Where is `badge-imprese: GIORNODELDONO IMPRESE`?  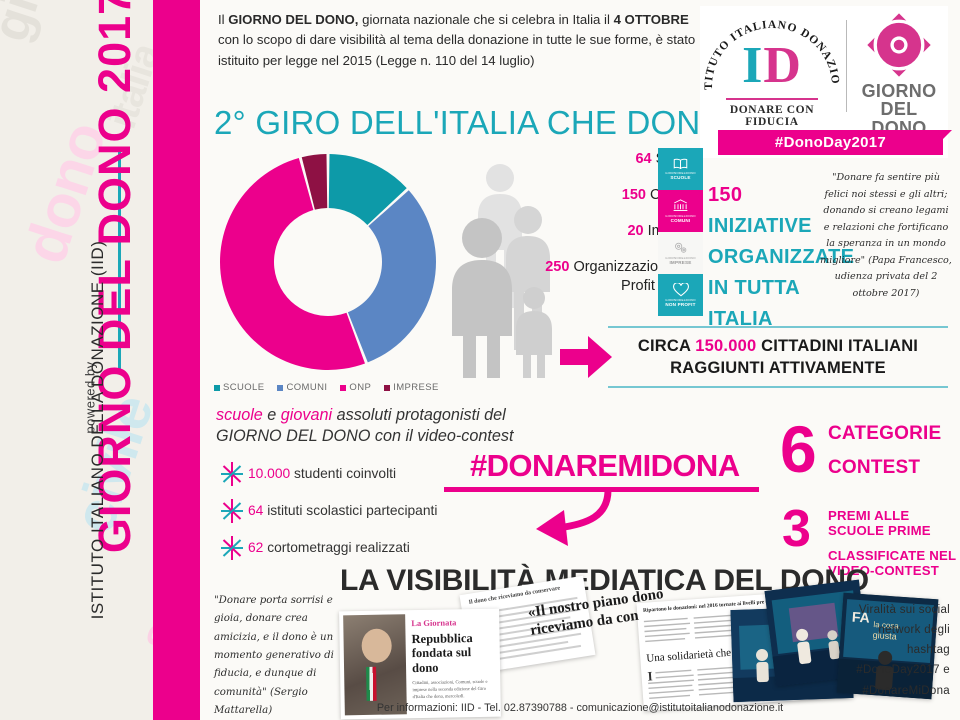 badge-imprese: GIORNODELDONO IMPRESE is located at coordinates (680, 253).